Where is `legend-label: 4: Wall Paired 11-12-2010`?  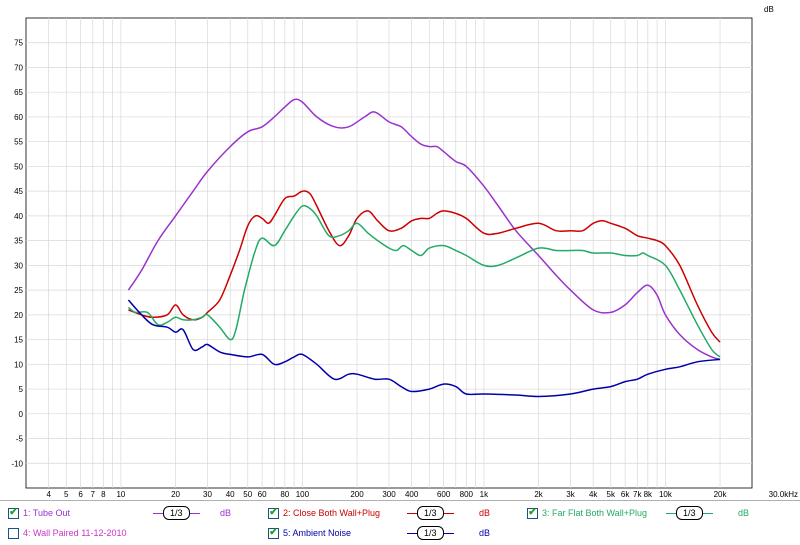
legend-label: 4: Wall Paired 11-12-2010 is located at coordinates (75, 533).